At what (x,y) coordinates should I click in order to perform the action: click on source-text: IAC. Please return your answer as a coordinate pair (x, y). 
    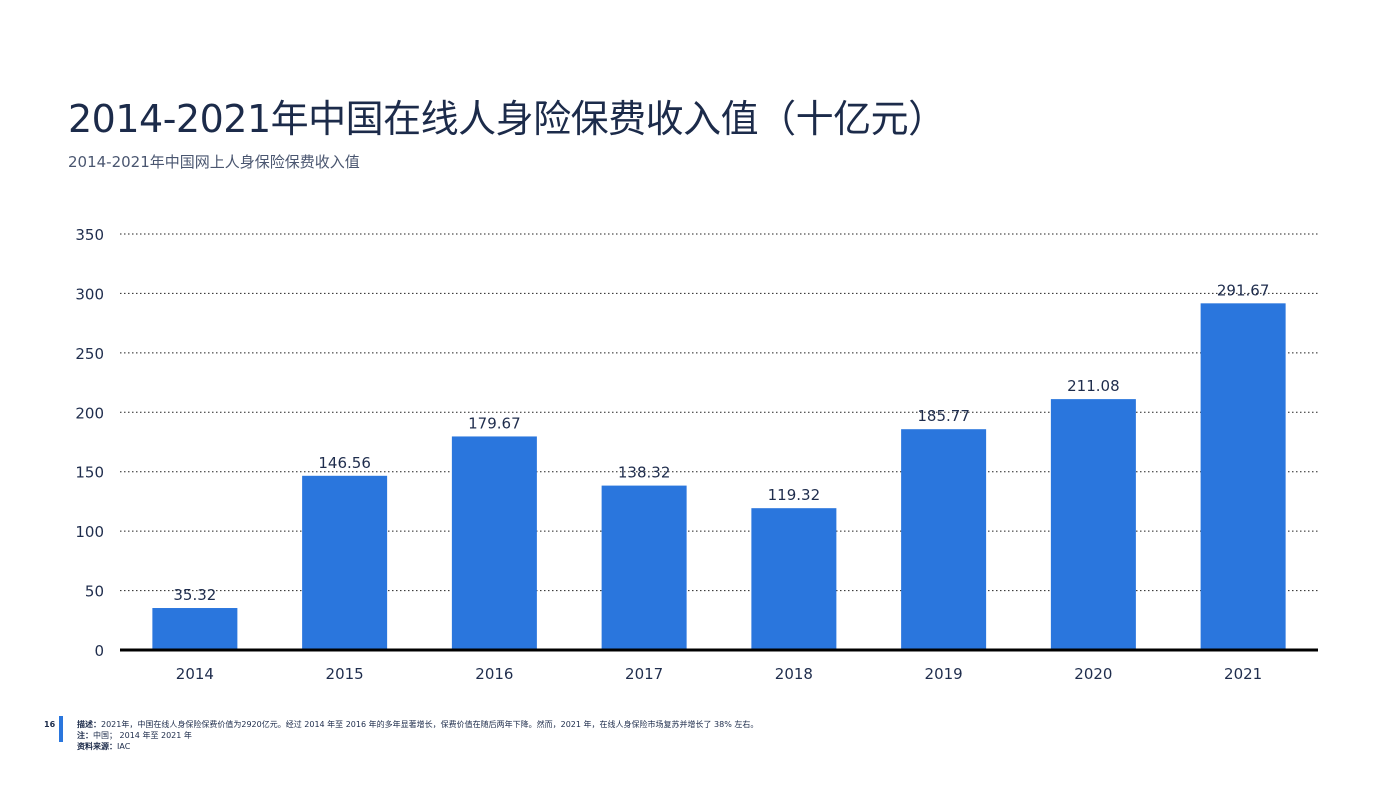
    Looking at the image, I should click on (124, 746).